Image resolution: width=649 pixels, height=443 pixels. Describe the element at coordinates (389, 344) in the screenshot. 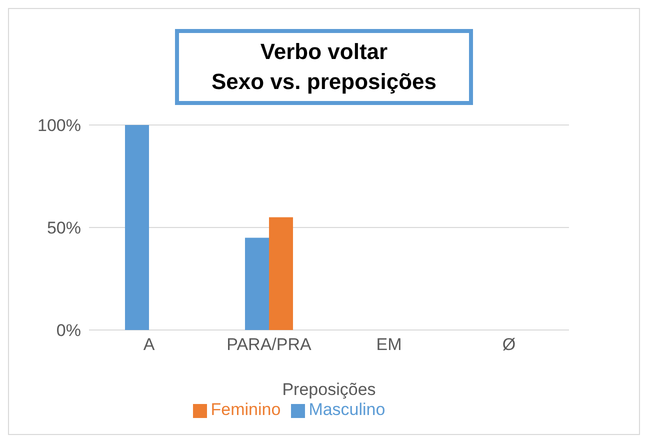

I see `x-tick-label: EM` at that location.